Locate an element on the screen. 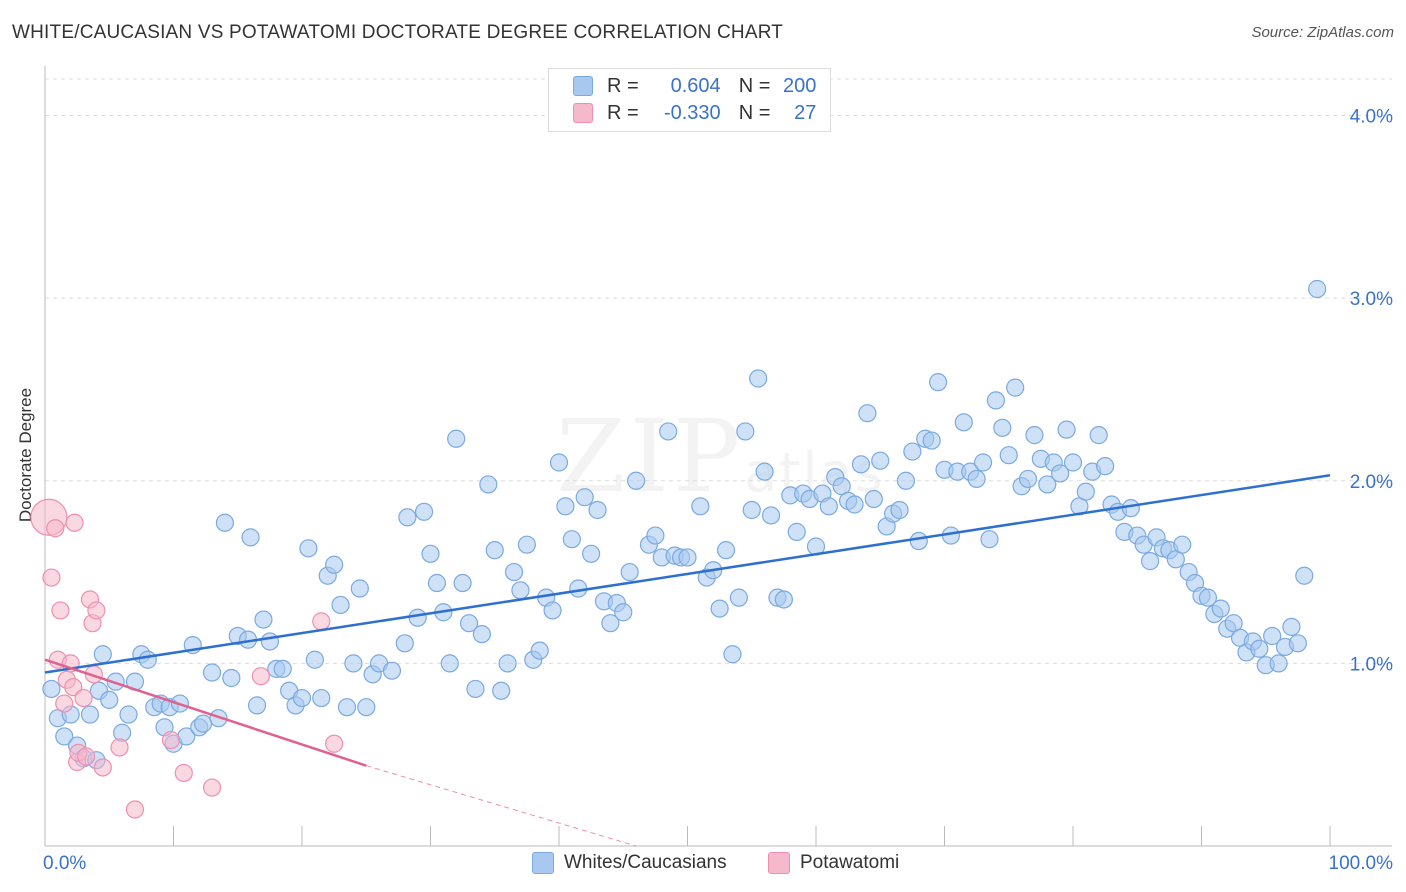 Image resolution: width=1406 pixels, height=892 pixels. legend-row-potawatomi: R = -0.330 N = 27 is located at coordinates (694, 113).